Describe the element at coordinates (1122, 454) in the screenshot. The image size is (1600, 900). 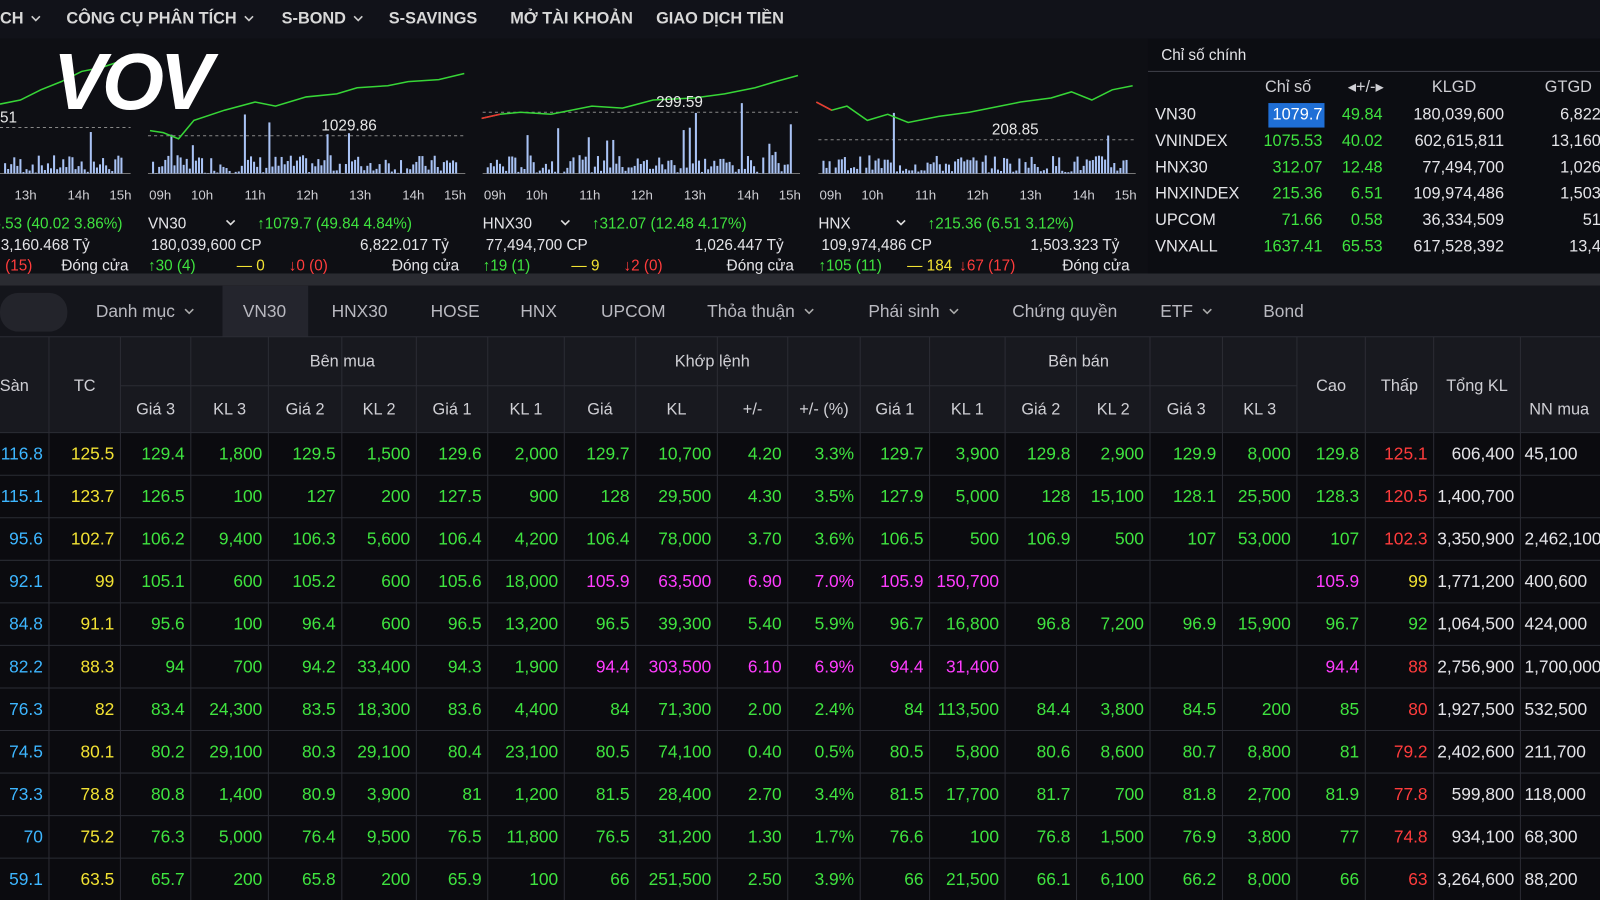
I see `cell: 2,900` at that location.